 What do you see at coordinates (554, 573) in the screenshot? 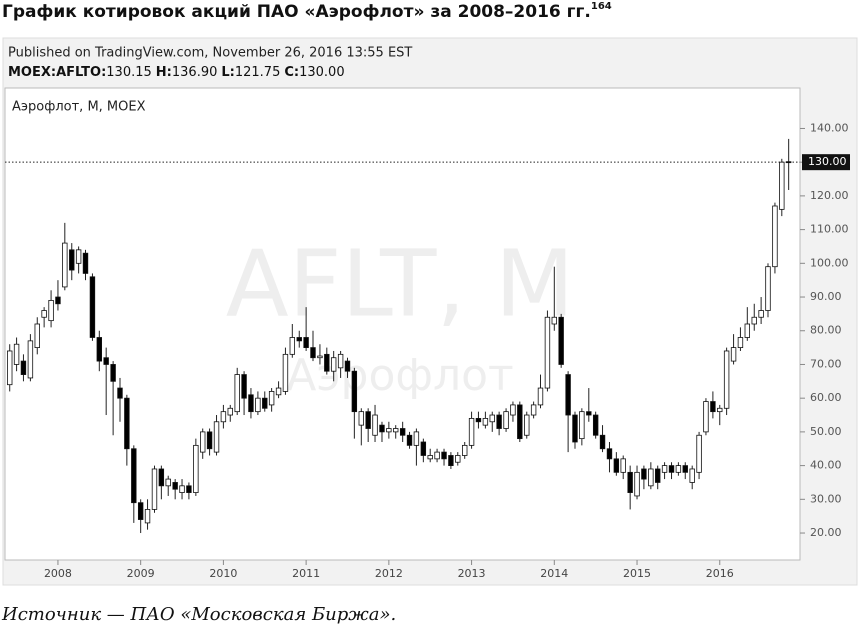
I see `x-tick-label: 2014` at bounding box center [554, 573].